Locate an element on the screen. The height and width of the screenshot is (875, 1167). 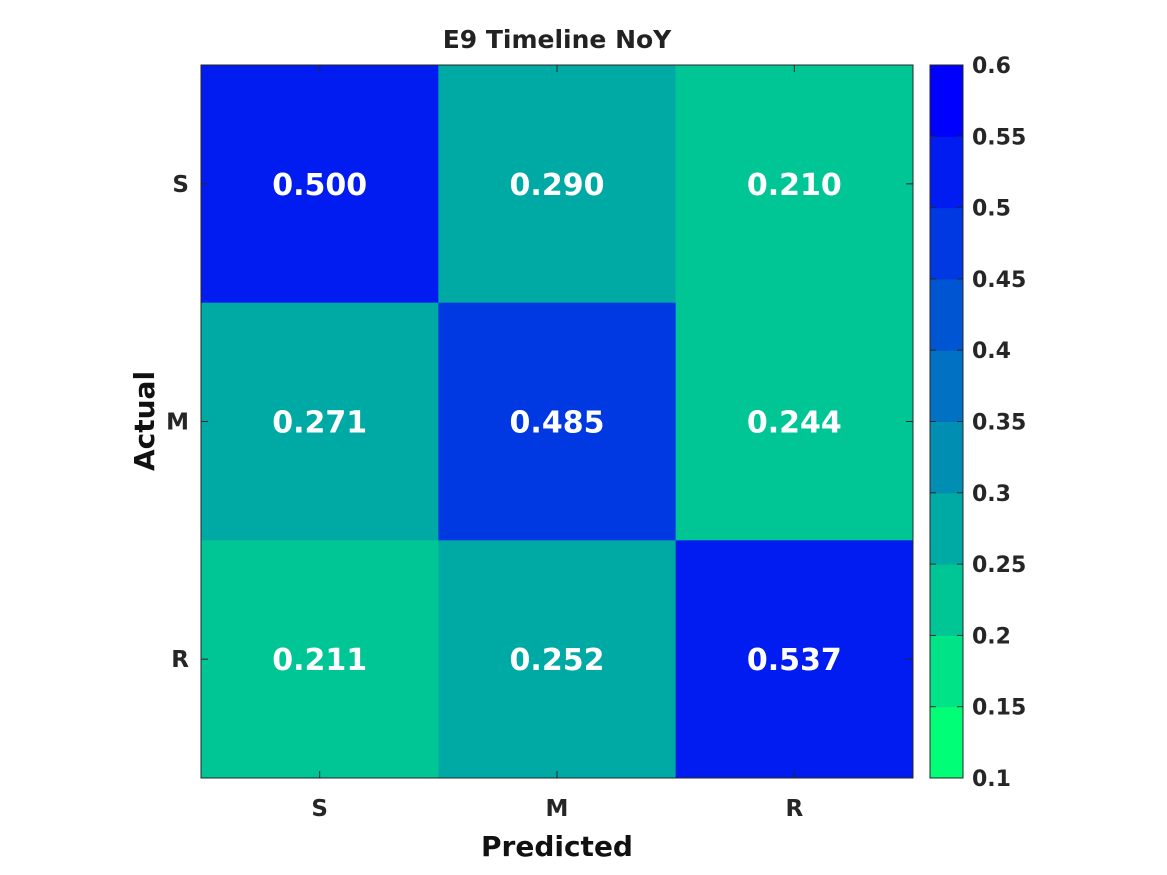
colorbar-bands is located at coordinates (946, 422).